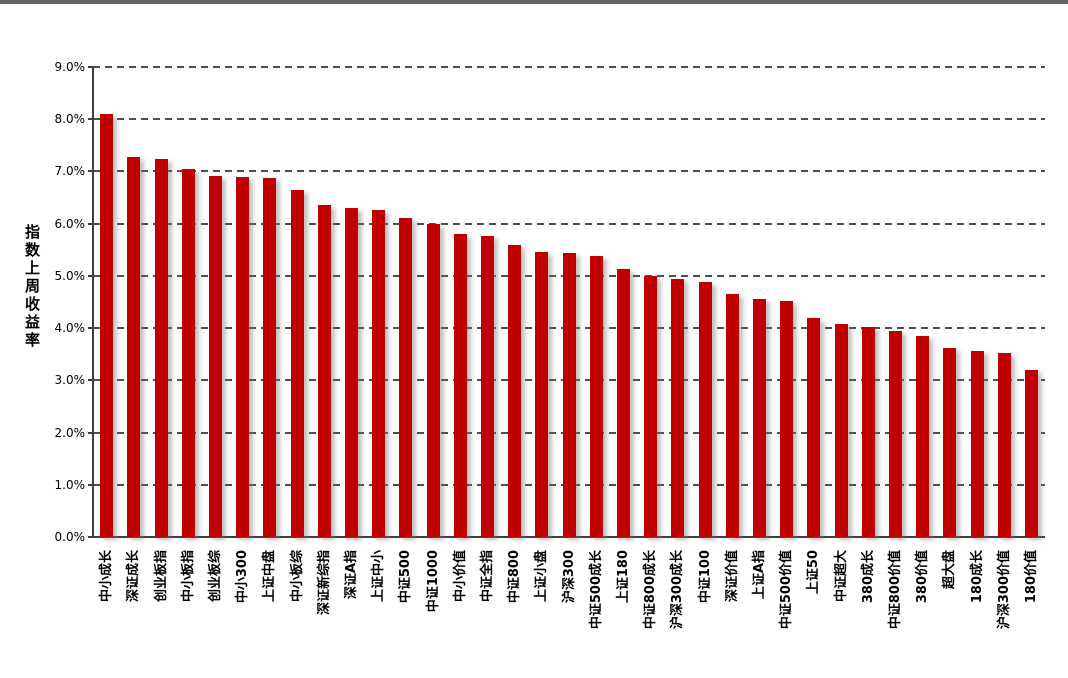 This screenshot has height=678, width=1068. I want to click on y-tick-label: 5.0%, so click(70, 275).